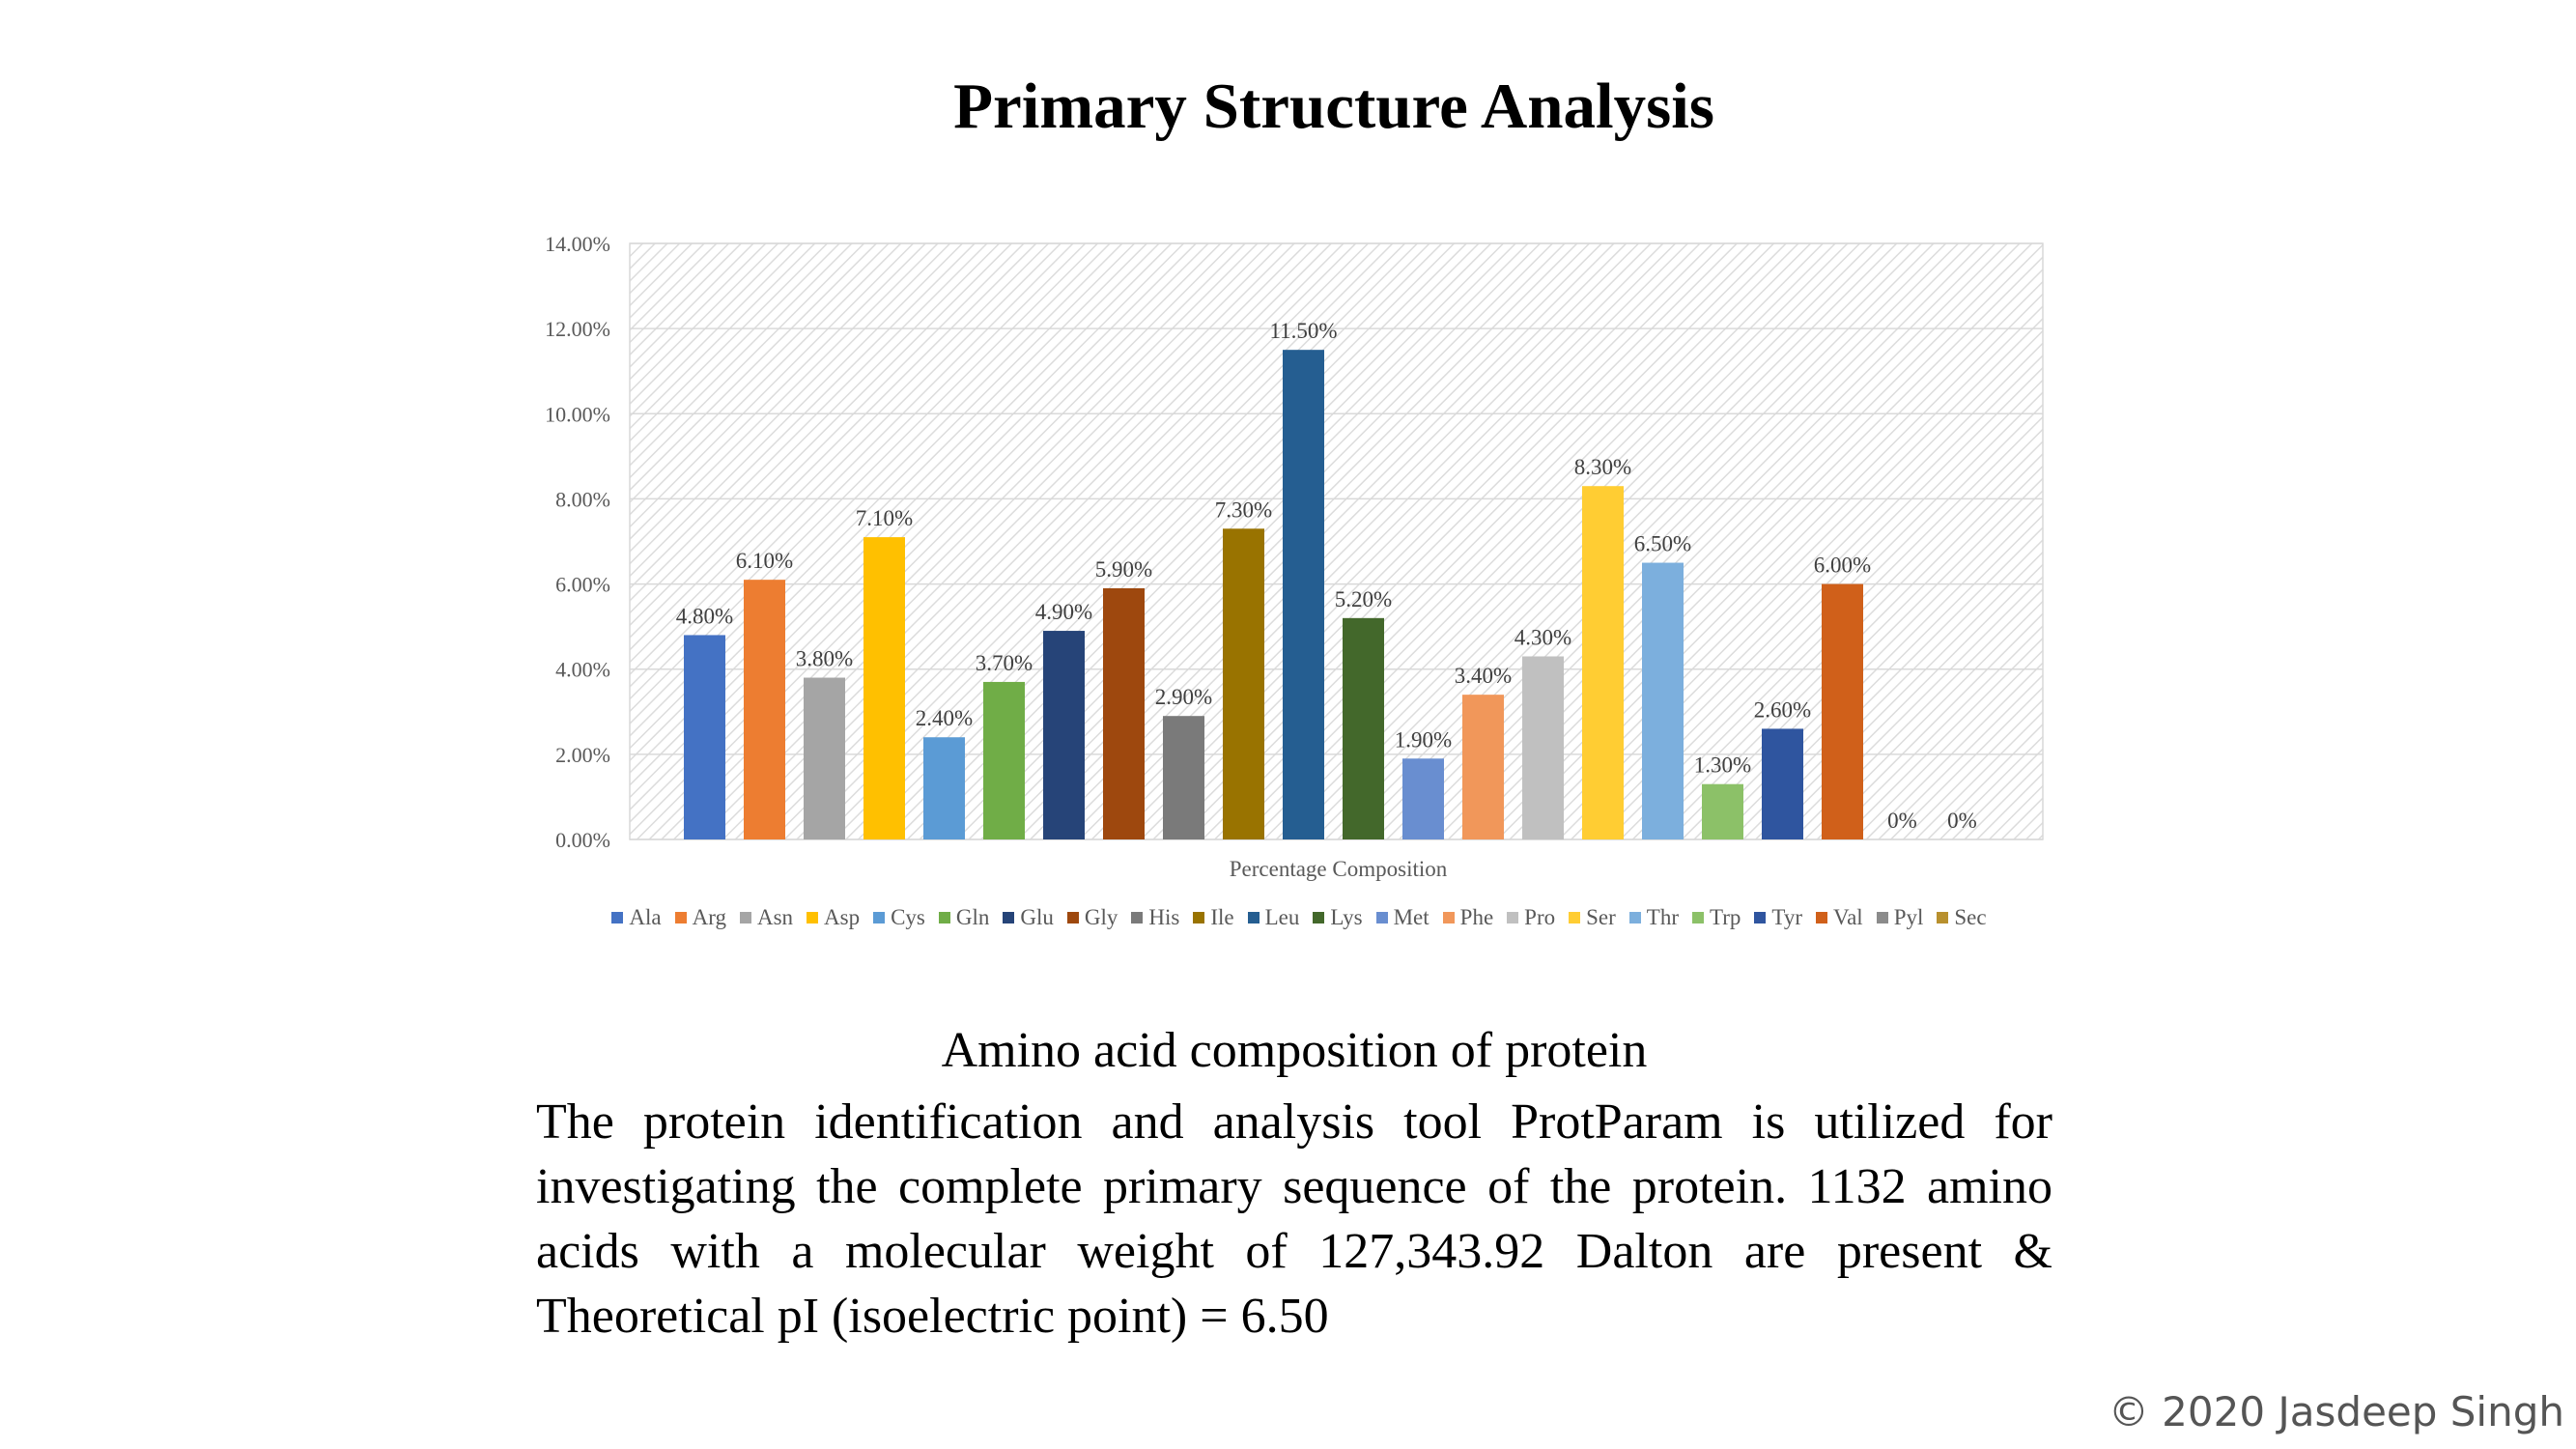 This screenshot has width=2576, height=1449. What do you see at coordinates (1411, 917) in the screenshot?
I see `legend-label: Met` at bounding box center [1411, 917].